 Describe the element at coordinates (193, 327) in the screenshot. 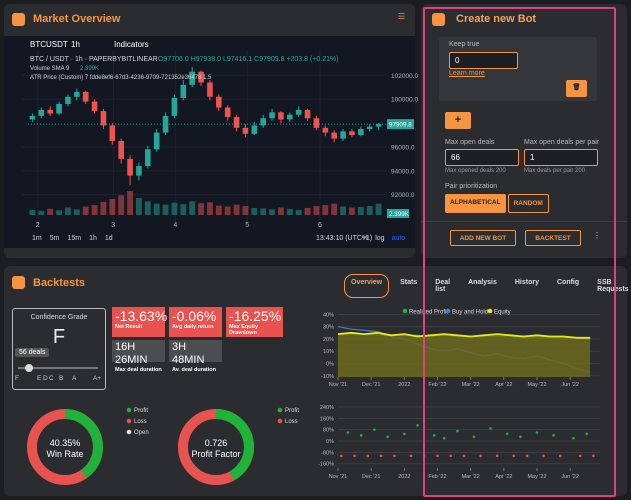

I see `stat-label: Avg daily return` at that location.